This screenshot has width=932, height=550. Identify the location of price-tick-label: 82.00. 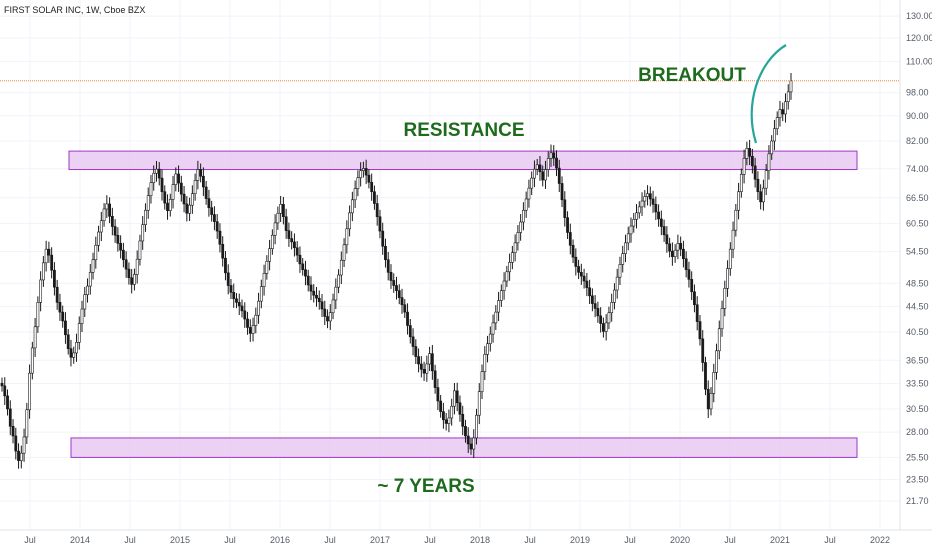
(917, 141).